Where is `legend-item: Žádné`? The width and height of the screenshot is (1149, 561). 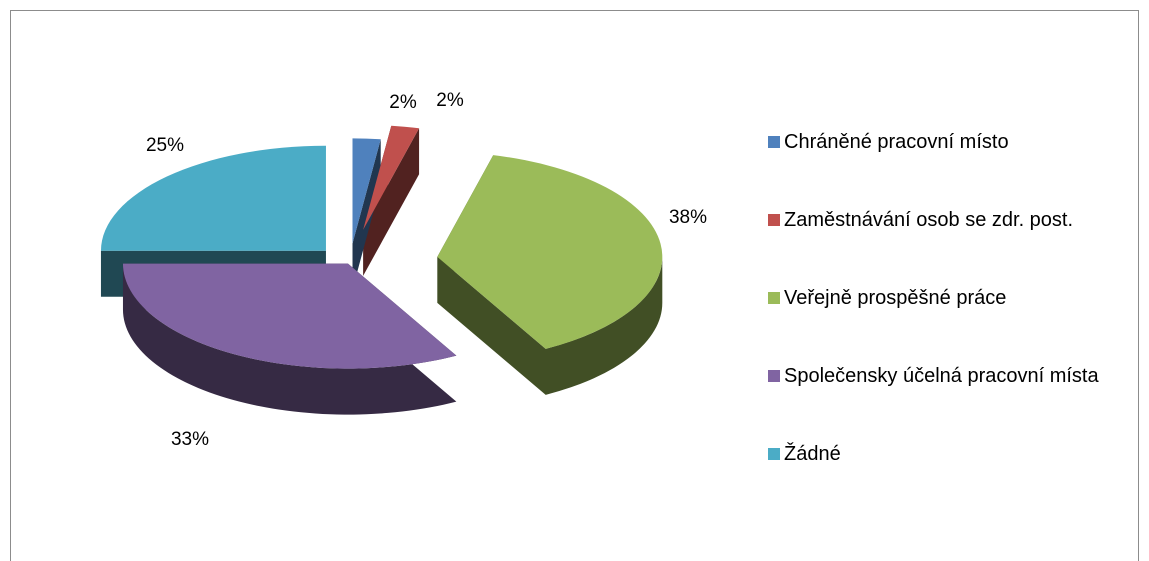
legend-item: Žádné is located at coordinates (950, 454).